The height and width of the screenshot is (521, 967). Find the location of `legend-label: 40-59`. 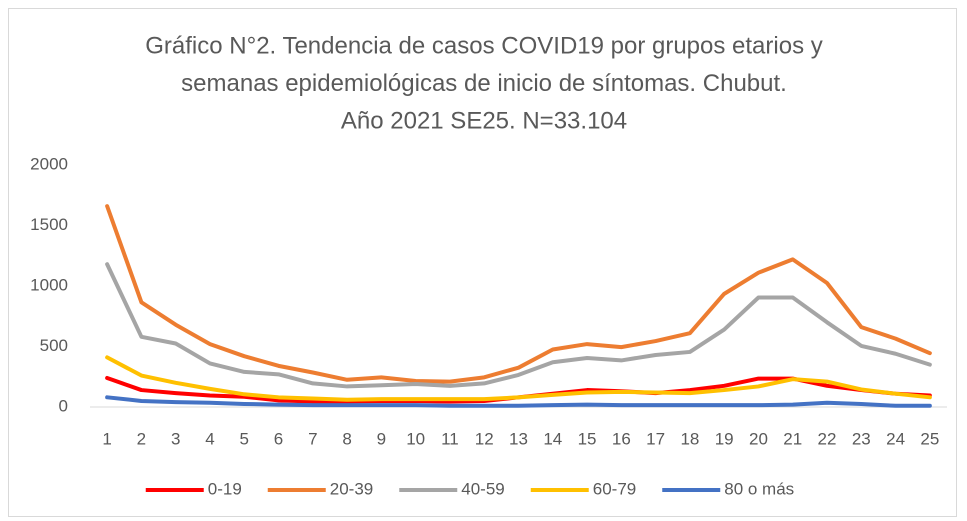

legend-label: 40-59 is located at coordinates (482, 488).